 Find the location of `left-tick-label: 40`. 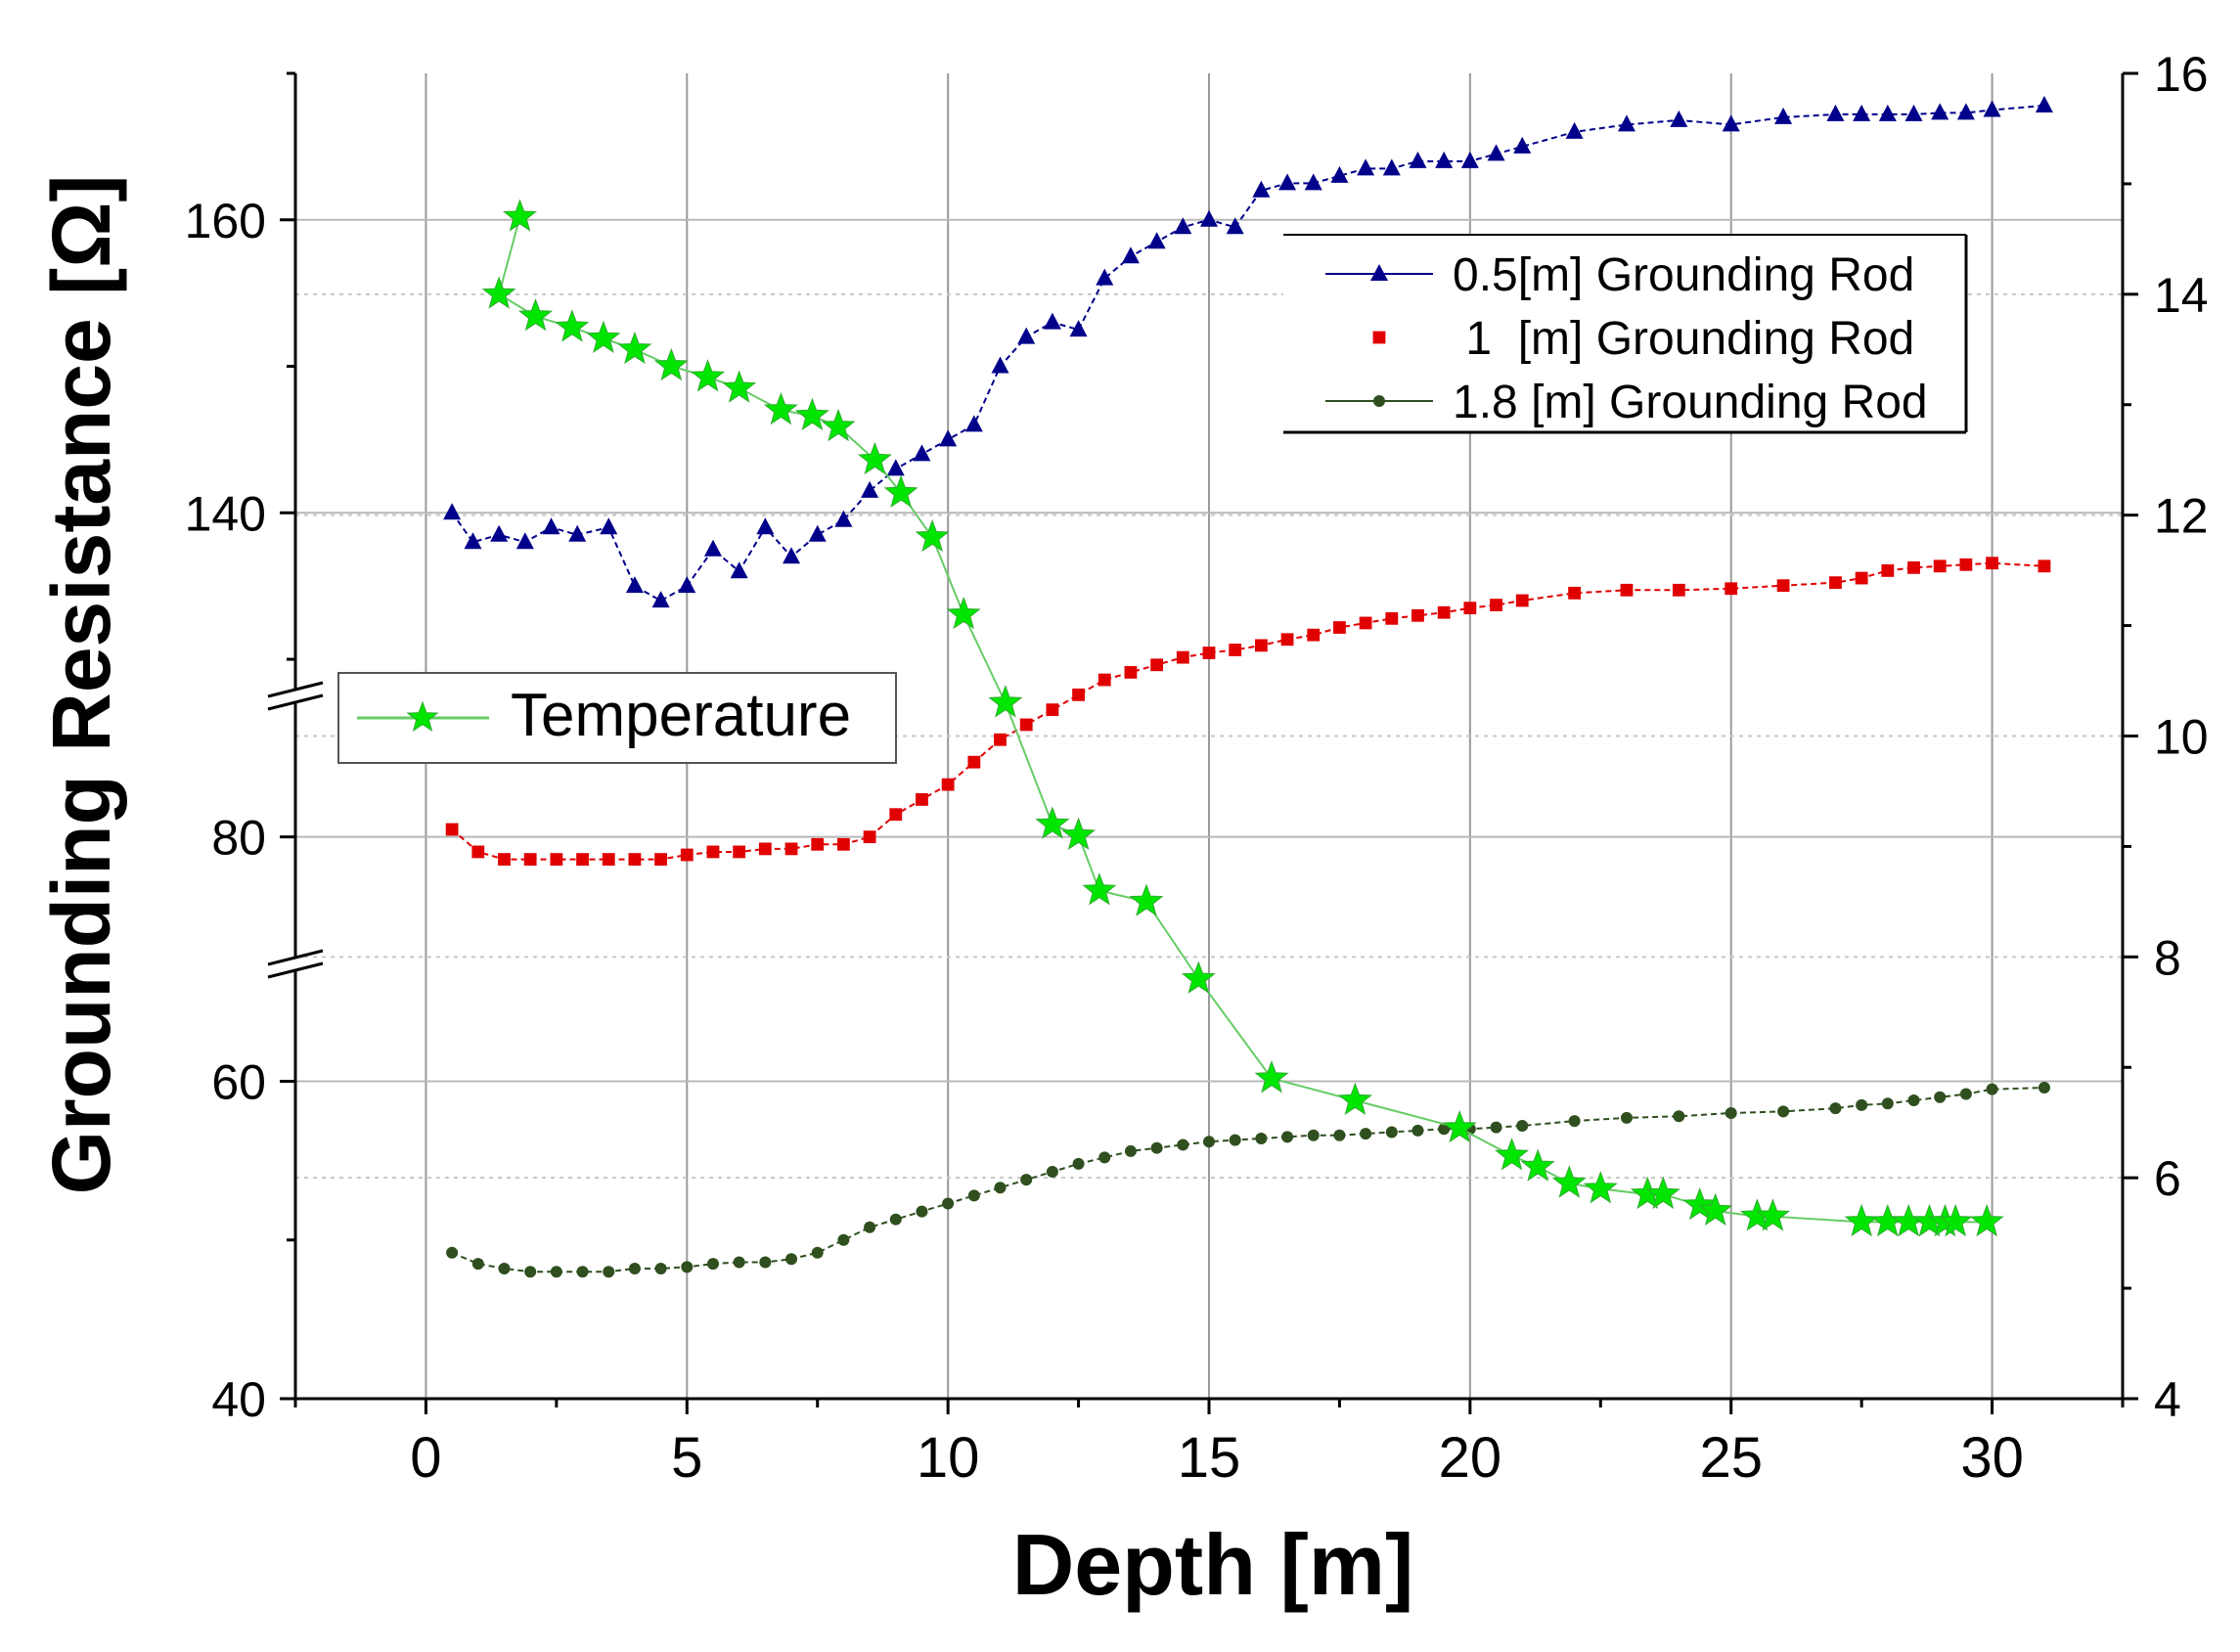

left-tick-label: 40 is located at coordinates (238, 1400).